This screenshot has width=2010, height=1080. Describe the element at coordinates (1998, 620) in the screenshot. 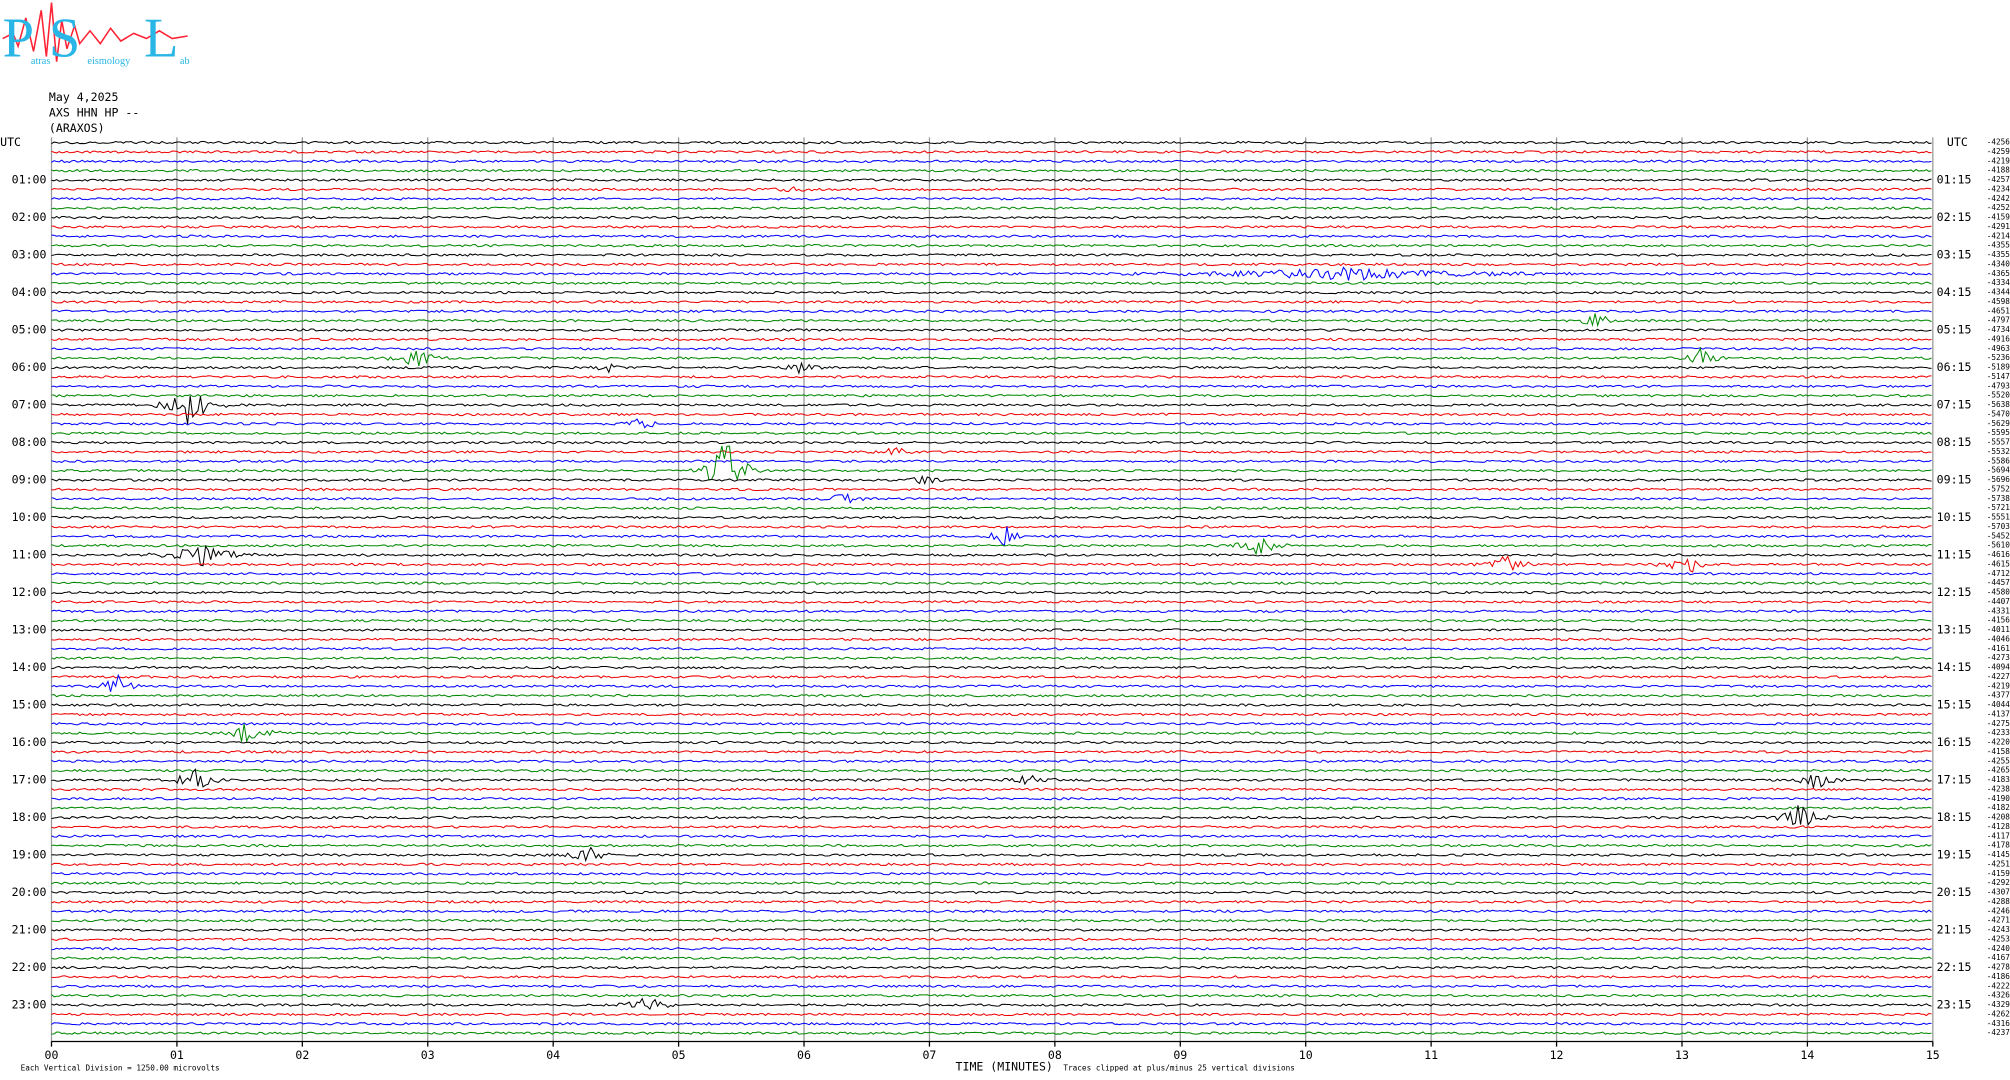

I see `trace-offset: -4156` at that location.